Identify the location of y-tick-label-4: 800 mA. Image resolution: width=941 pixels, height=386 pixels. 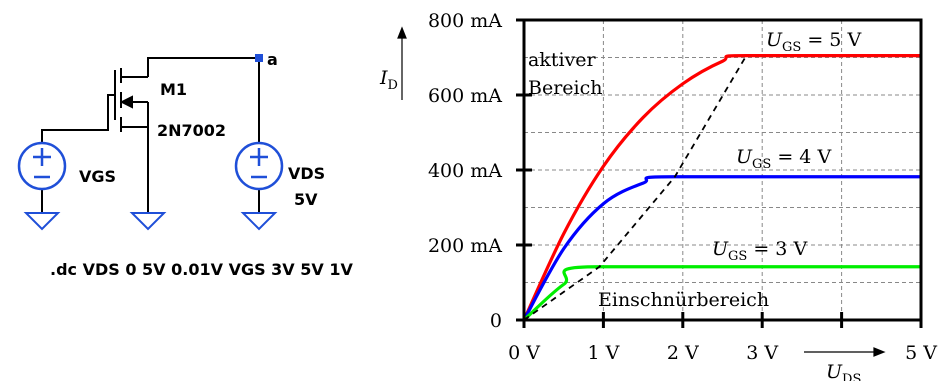
(465, 21).